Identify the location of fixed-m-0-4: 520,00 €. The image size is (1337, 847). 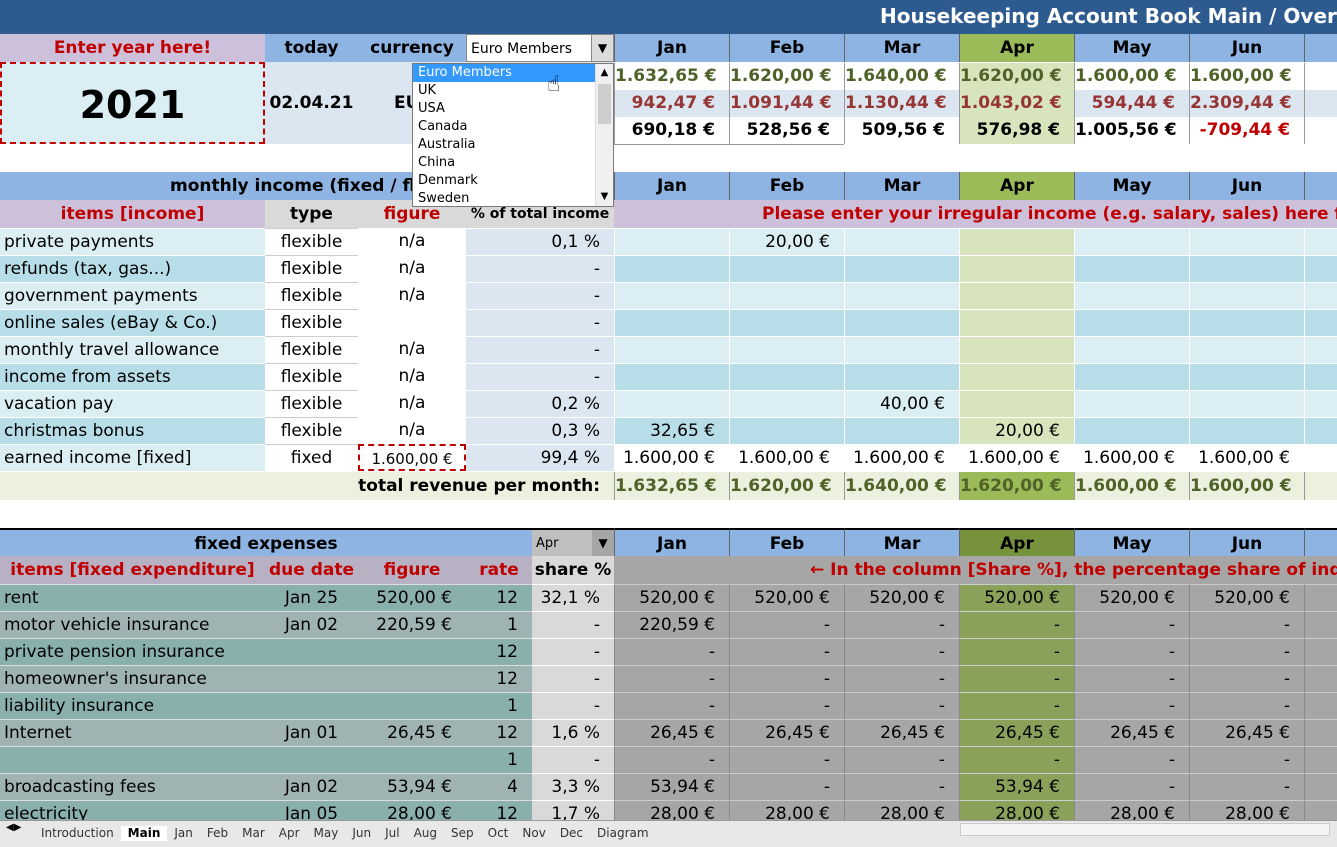
(1131, 597).